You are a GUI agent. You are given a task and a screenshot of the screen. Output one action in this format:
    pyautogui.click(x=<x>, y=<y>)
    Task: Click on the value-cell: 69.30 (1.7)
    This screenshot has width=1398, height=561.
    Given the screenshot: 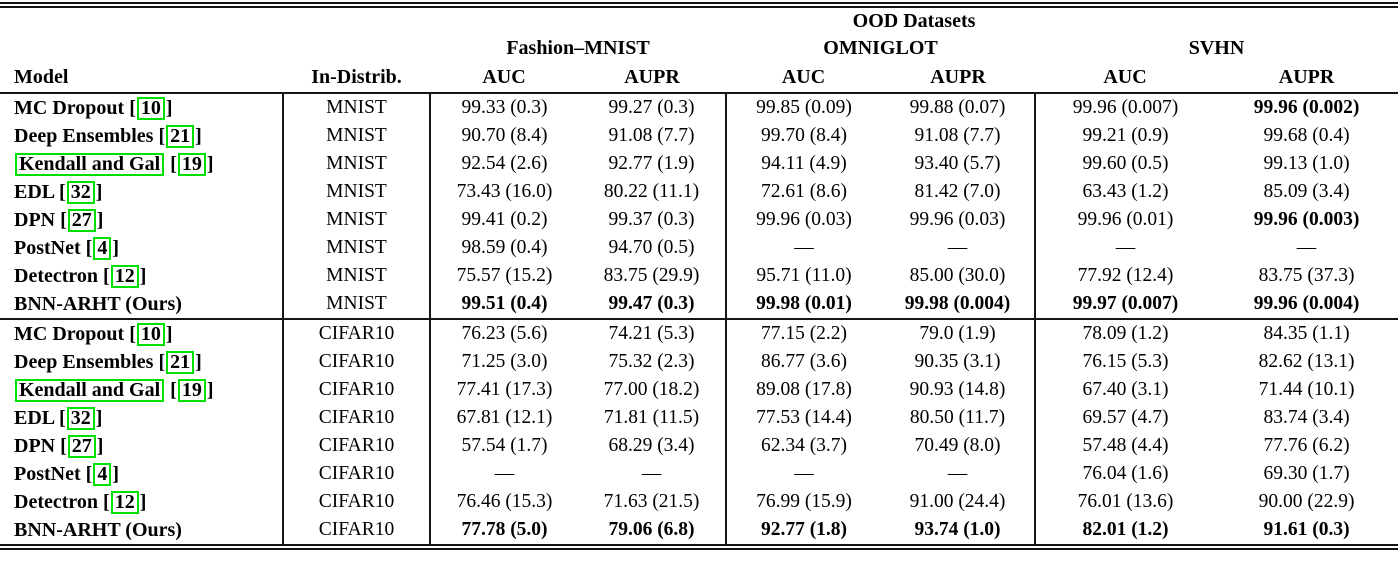 What is the action you would take?
    pyautogui.click(x=1306, y=473)
    